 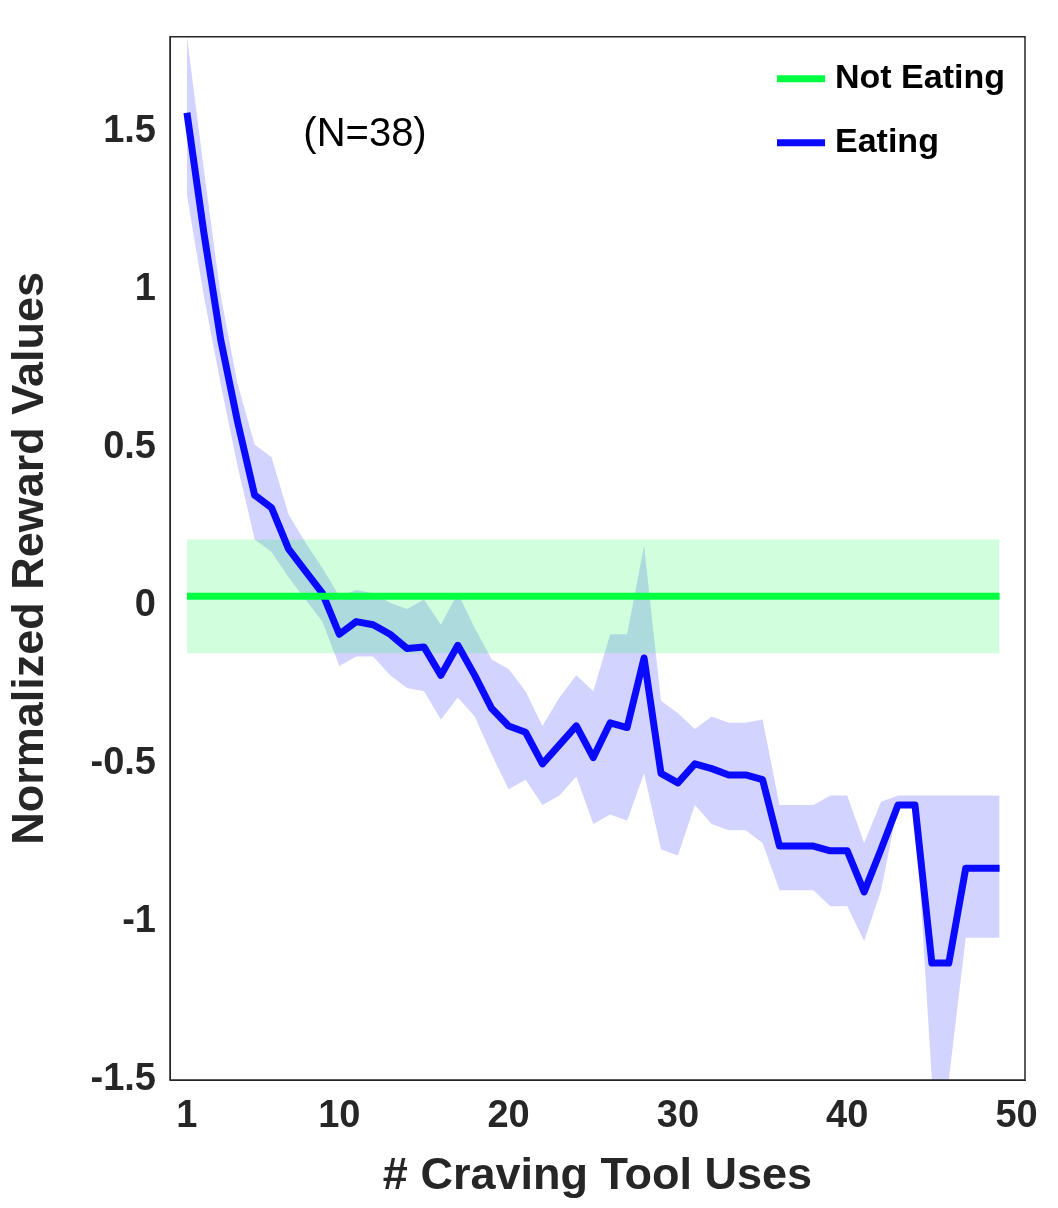 I want to click on x-tick-label: 40, so click(x=847, y=1114).